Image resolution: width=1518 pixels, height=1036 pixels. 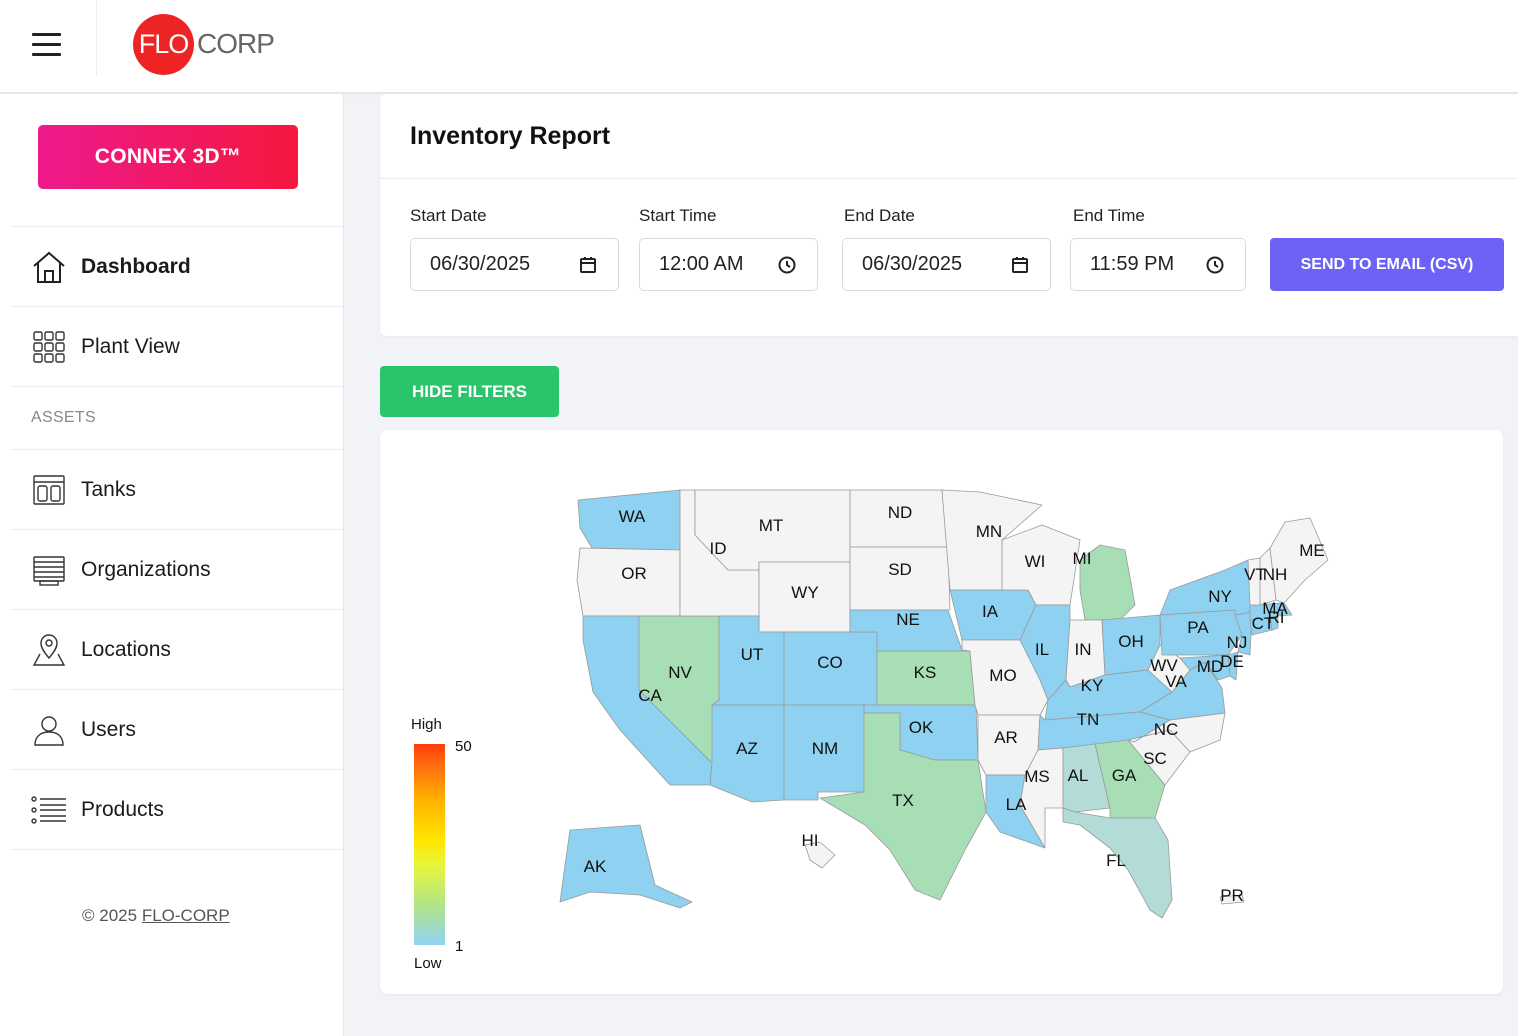 I want to click on connex-3d-button: CONNEX 3D™, so click(x=168, y=157).